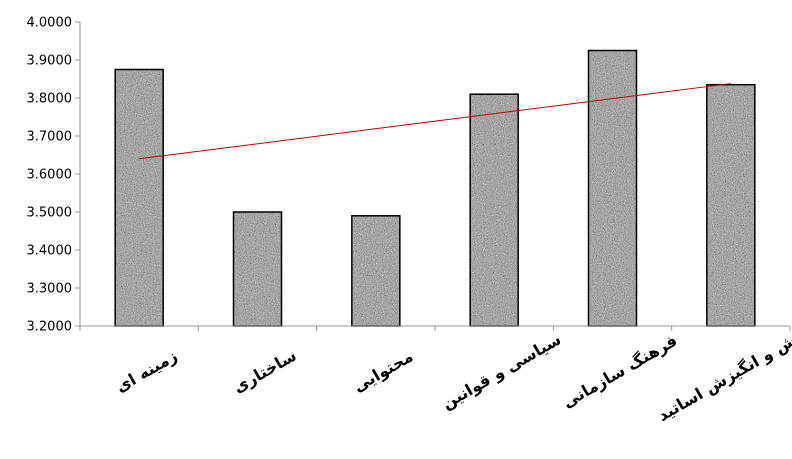  What do you see at coordinates (50, 251) in the screenshot?
I see `y-tick-label: 3.4000` at bounding box center [50, 251].